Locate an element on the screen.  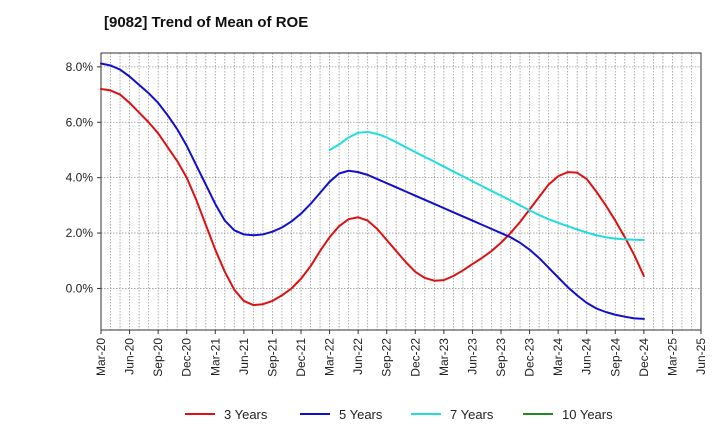
legend-label: 5 Years is located at coordinates (361, 414).